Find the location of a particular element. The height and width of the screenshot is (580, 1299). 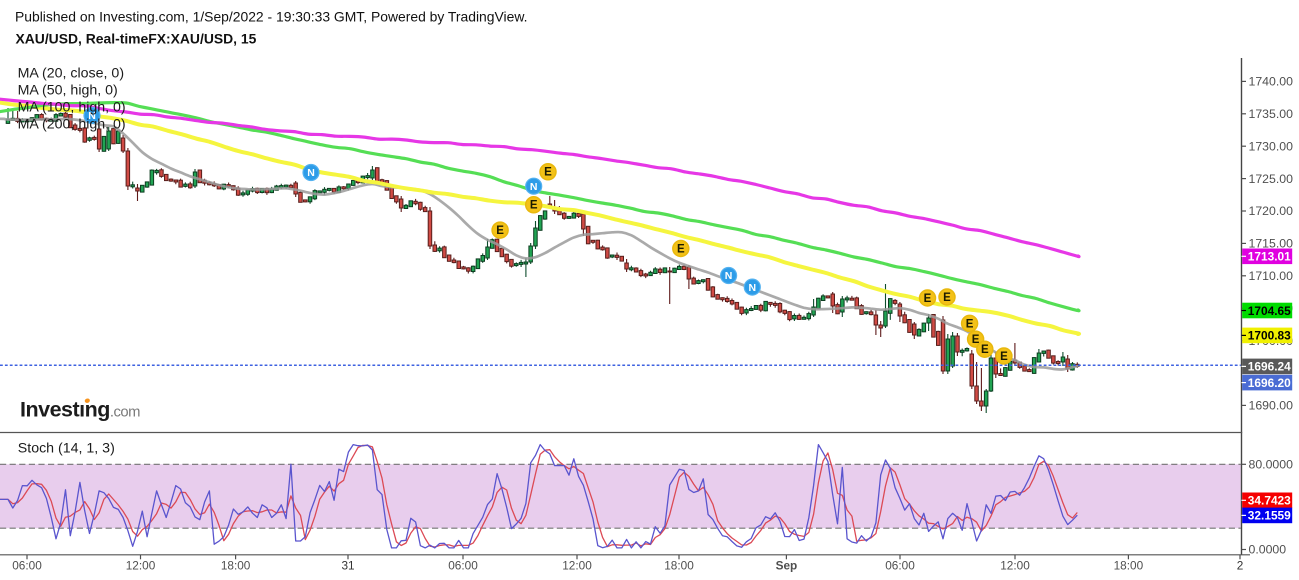

svg-text: 1696.20 is located at coordinates (1269, 383).